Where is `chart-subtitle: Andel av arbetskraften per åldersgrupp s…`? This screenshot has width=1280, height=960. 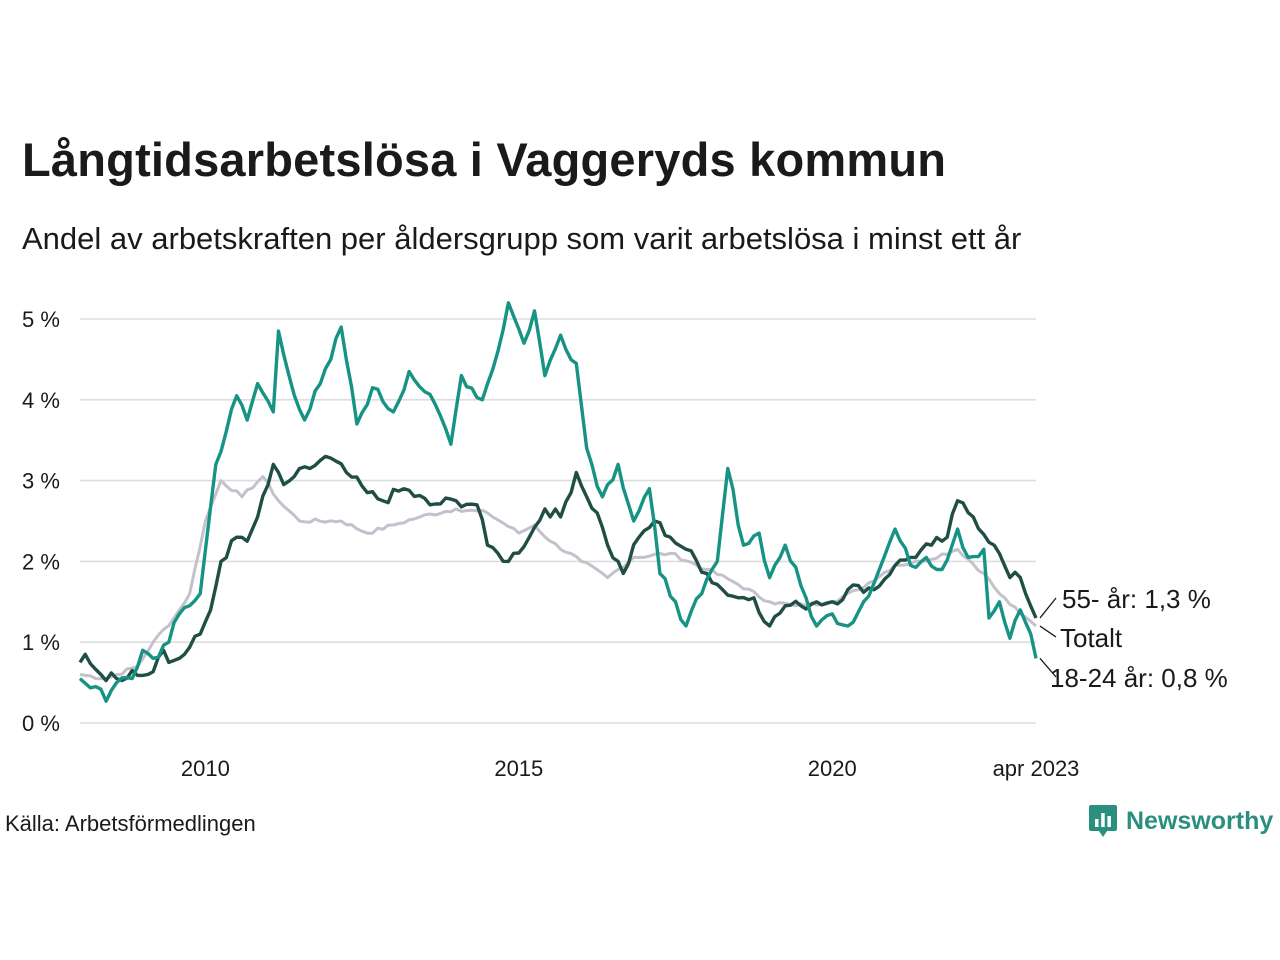 chart-subtitle: Andel av arbetskraften per åldersgrupp s… is located at coordinates (522, 238).